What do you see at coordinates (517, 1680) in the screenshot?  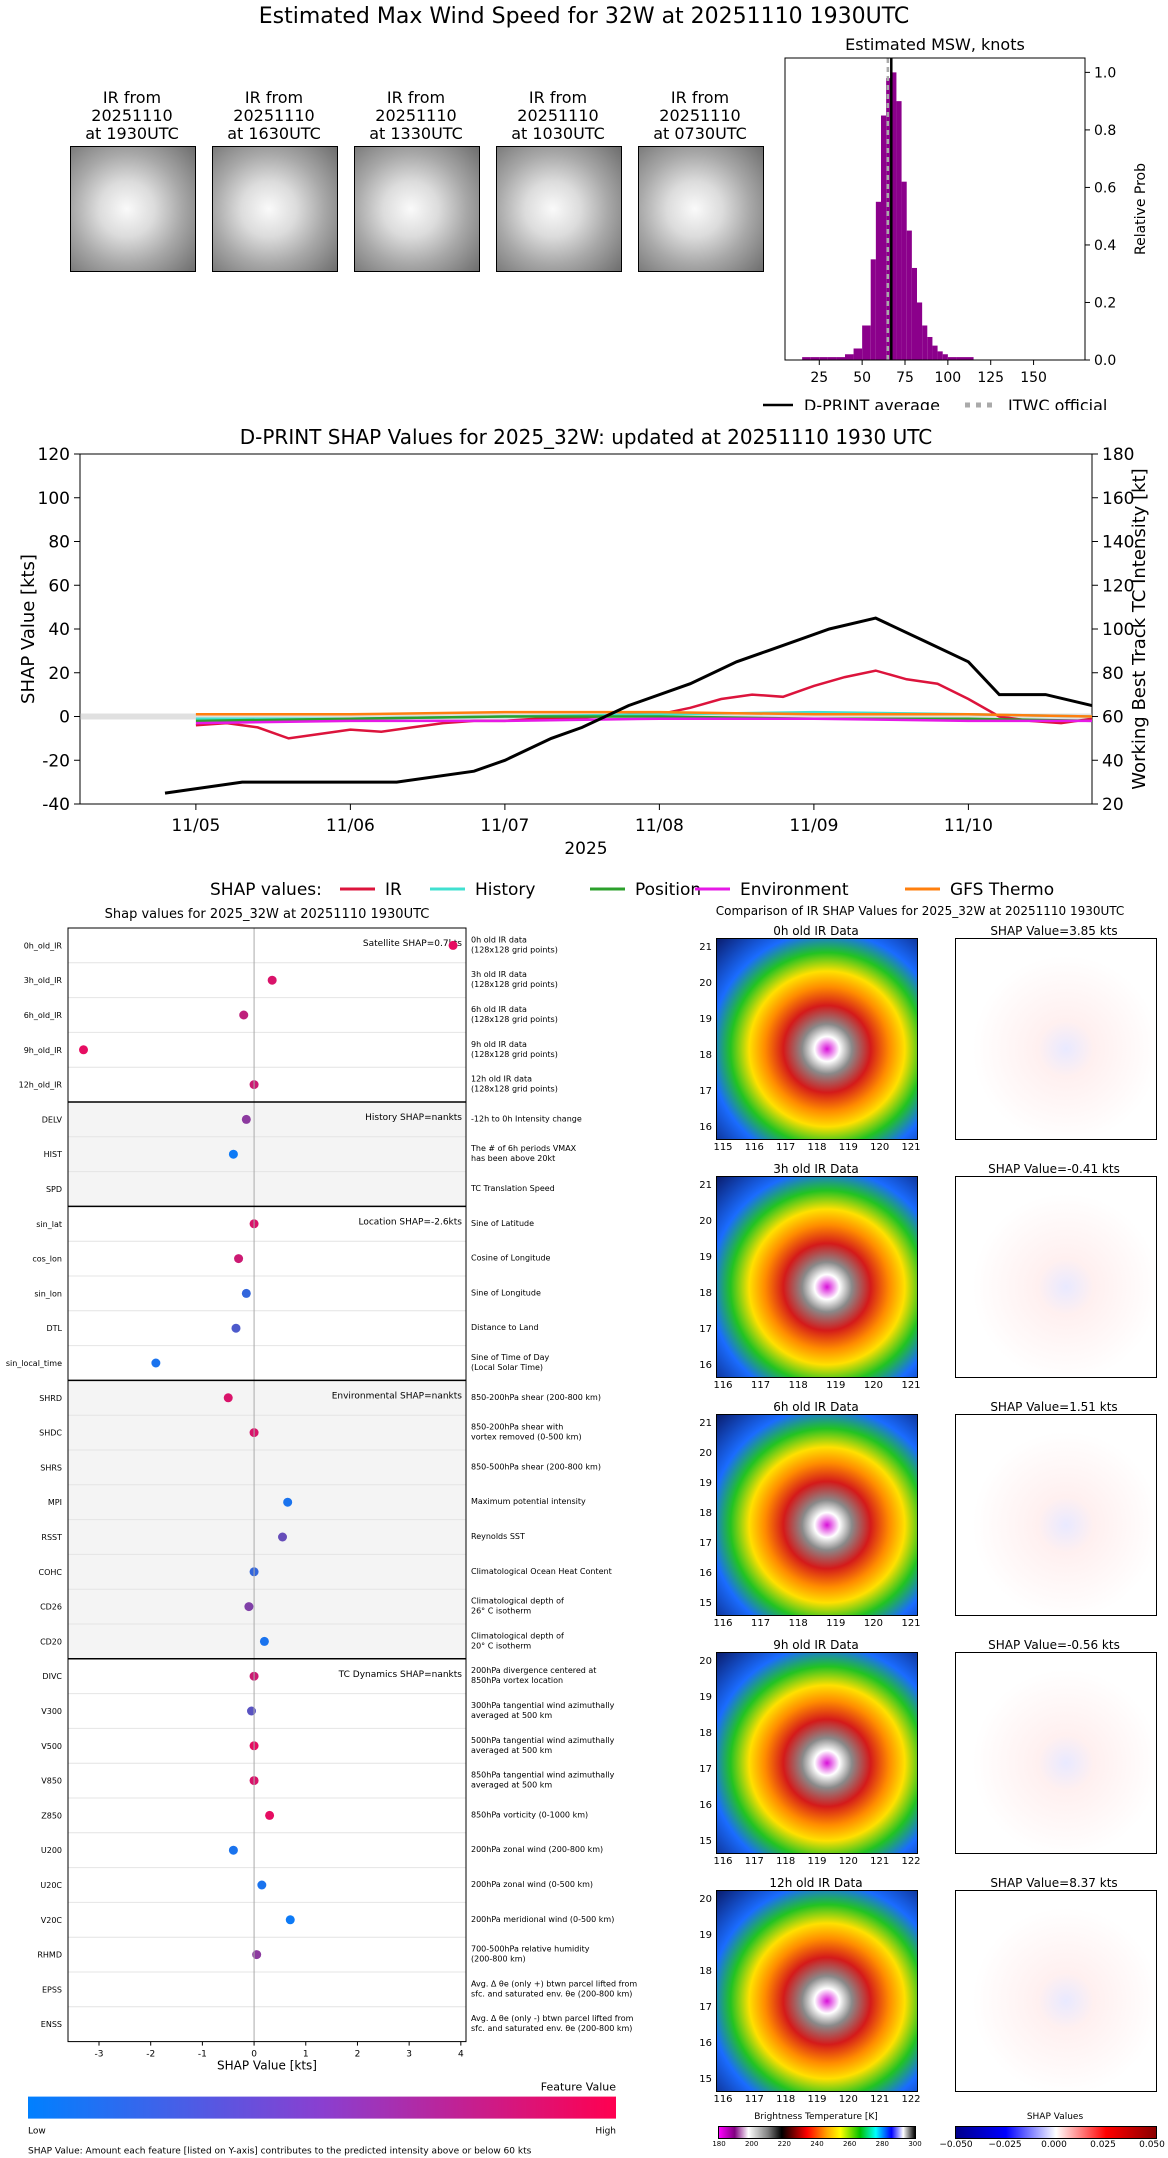 I see `feature-description: 850hPa vortex location` at bounding box center [517, 1680].